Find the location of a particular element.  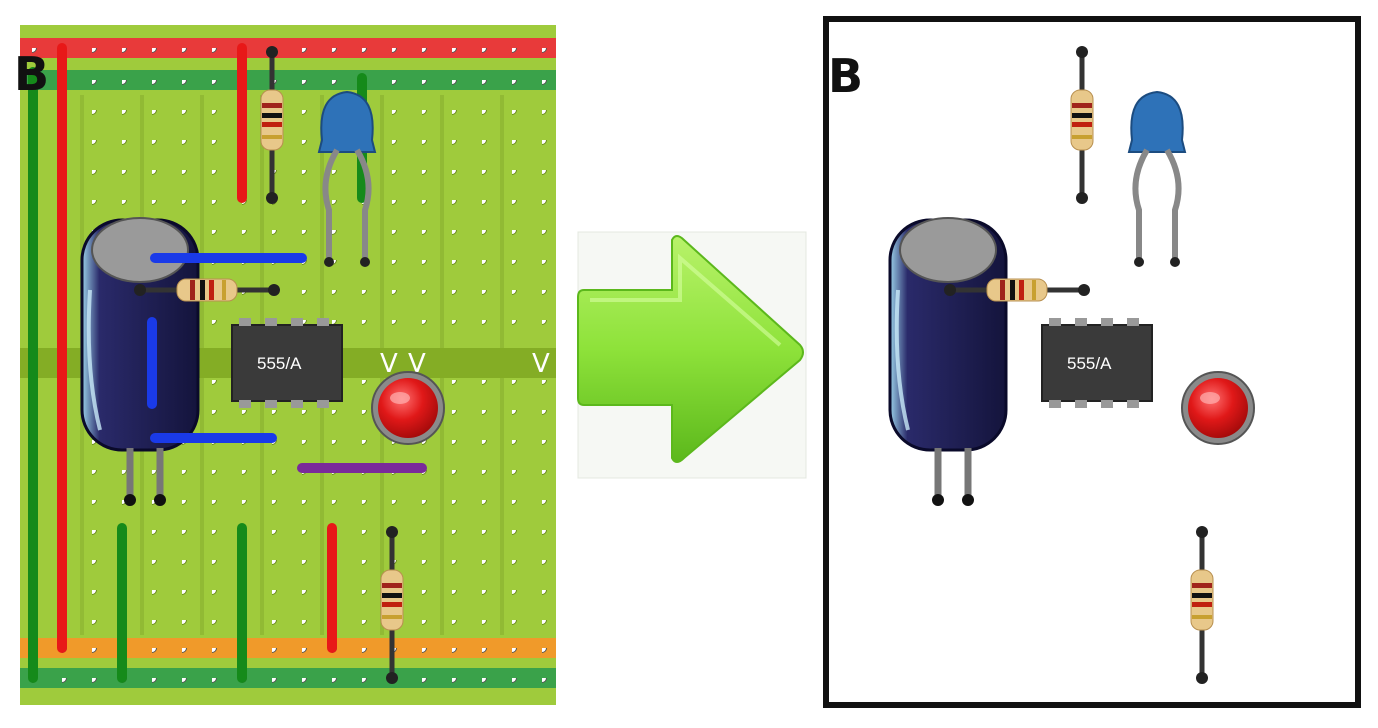

channel-mark-1: V is located at coordinates (389, 364).